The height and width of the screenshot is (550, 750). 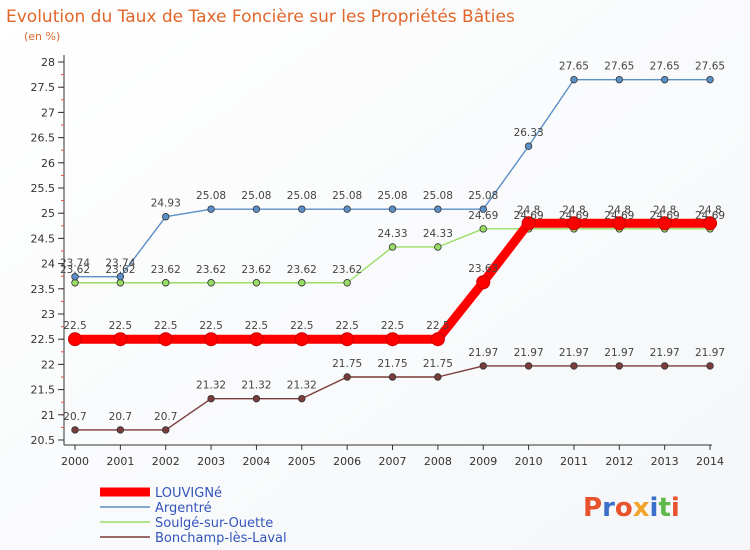 I want to click on y-tick-label: 20.5, so click(x=43, y=440).